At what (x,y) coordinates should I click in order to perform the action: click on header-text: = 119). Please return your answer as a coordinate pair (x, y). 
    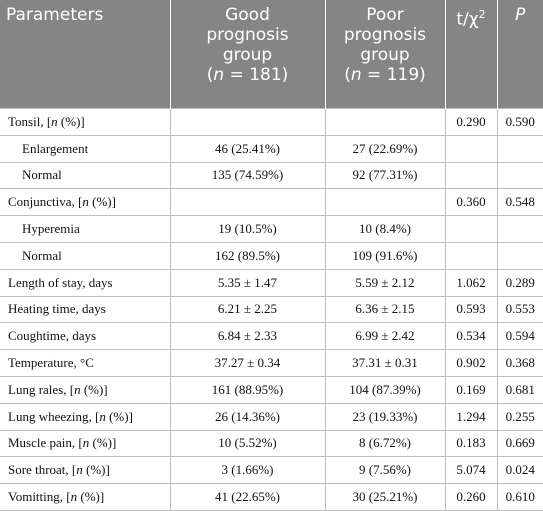
    Looking at the image, I should click on (393, 75).